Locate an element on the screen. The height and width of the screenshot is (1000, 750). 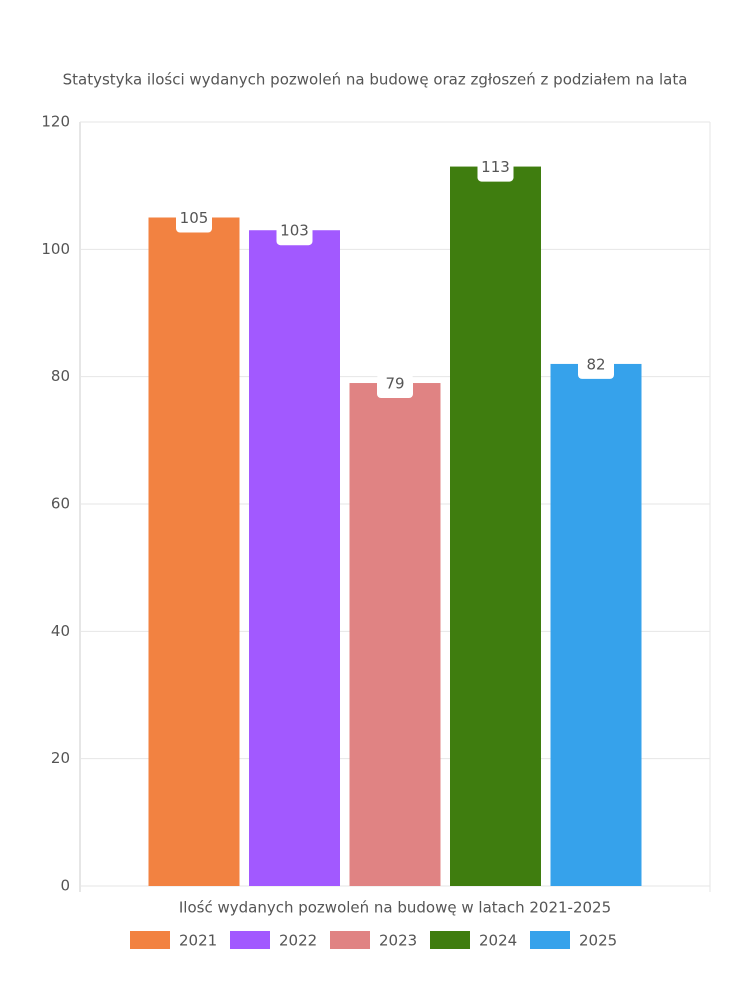
legend-label: 2022 is located at coordinates (298, 941).